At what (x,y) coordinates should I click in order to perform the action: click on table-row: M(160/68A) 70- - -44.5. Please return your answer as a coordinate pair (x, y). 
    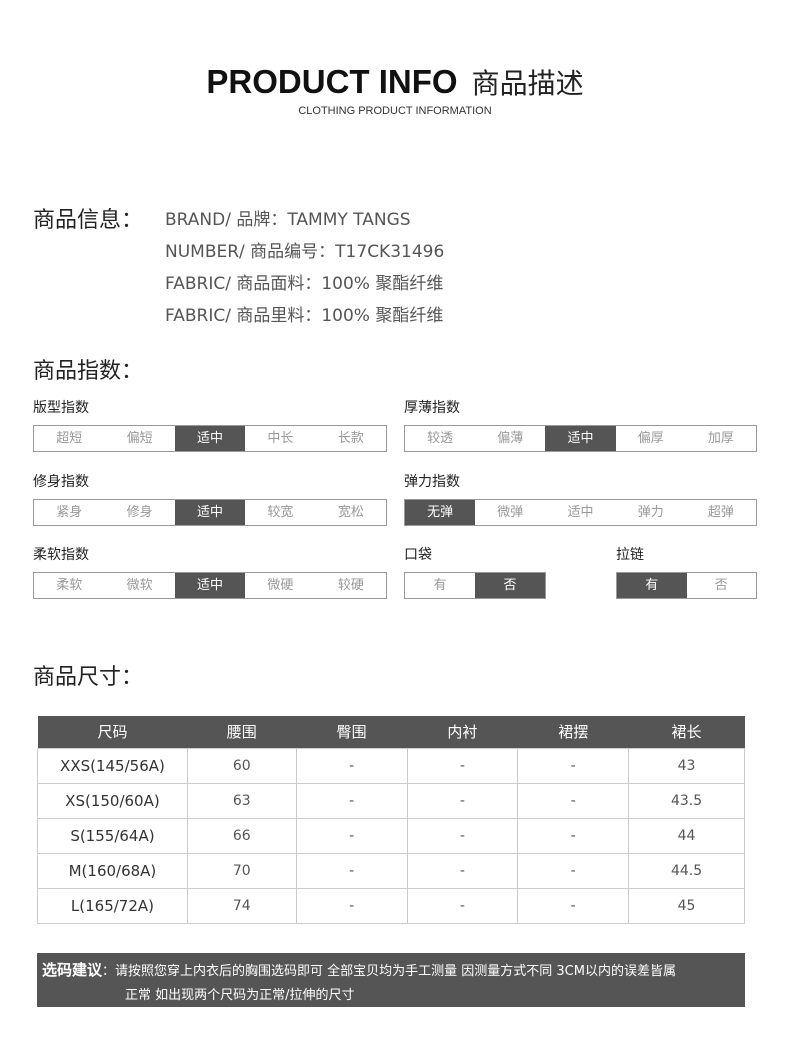
    Looking at the image, I should click on (391, 870).